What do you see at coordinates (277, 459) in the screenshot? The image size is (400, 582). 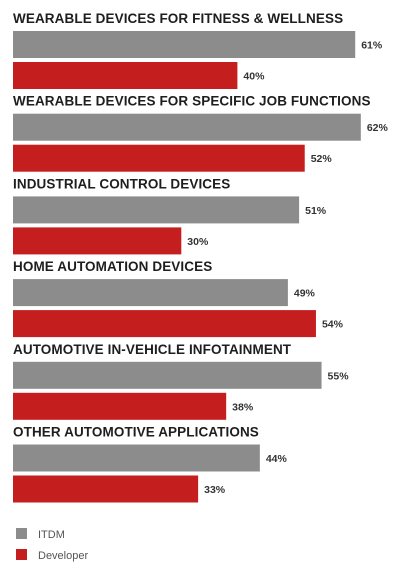 I see `value-label: 44%` at bounding box center [277, 459].